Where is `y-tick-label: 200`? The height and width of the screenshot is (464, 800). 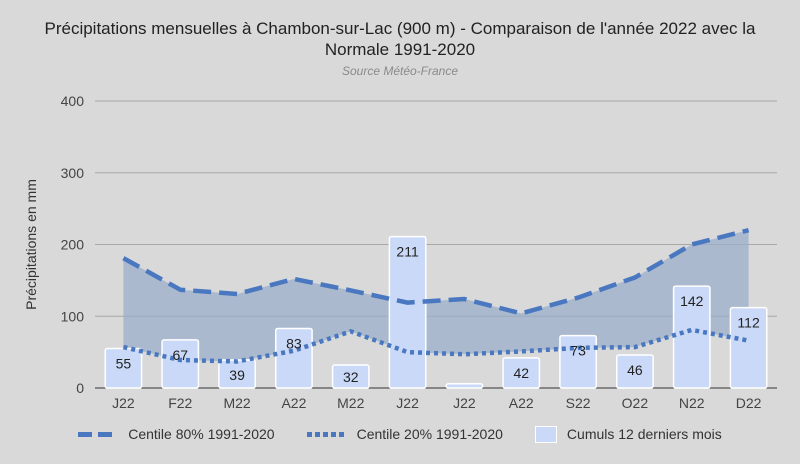
y-tick-label: 200 is located at coordinates (73, 245).